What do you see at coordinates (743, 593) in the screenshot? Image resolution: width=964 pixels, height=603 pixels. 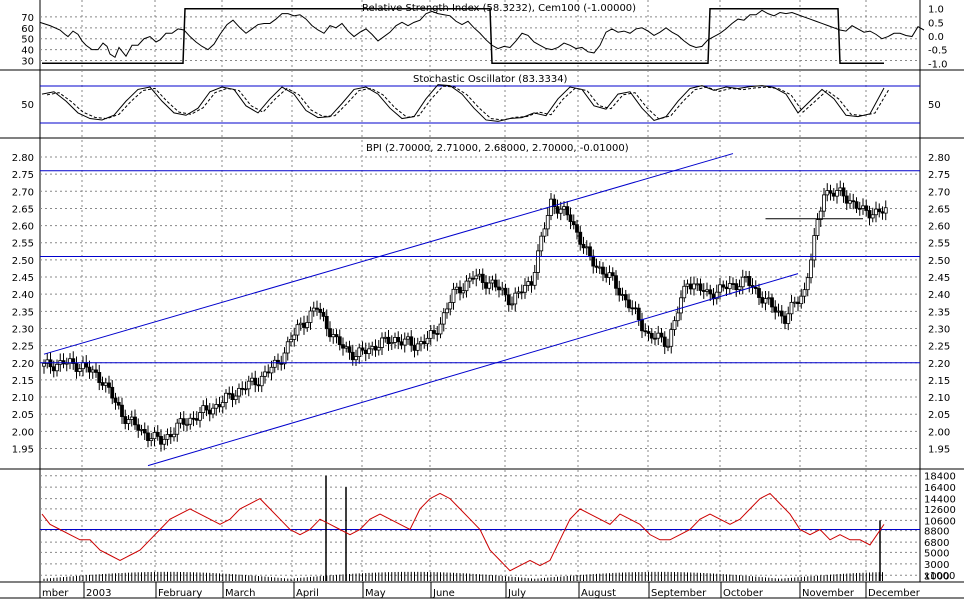 I see `x-axis-label: October` at bounding box center [743, 593].